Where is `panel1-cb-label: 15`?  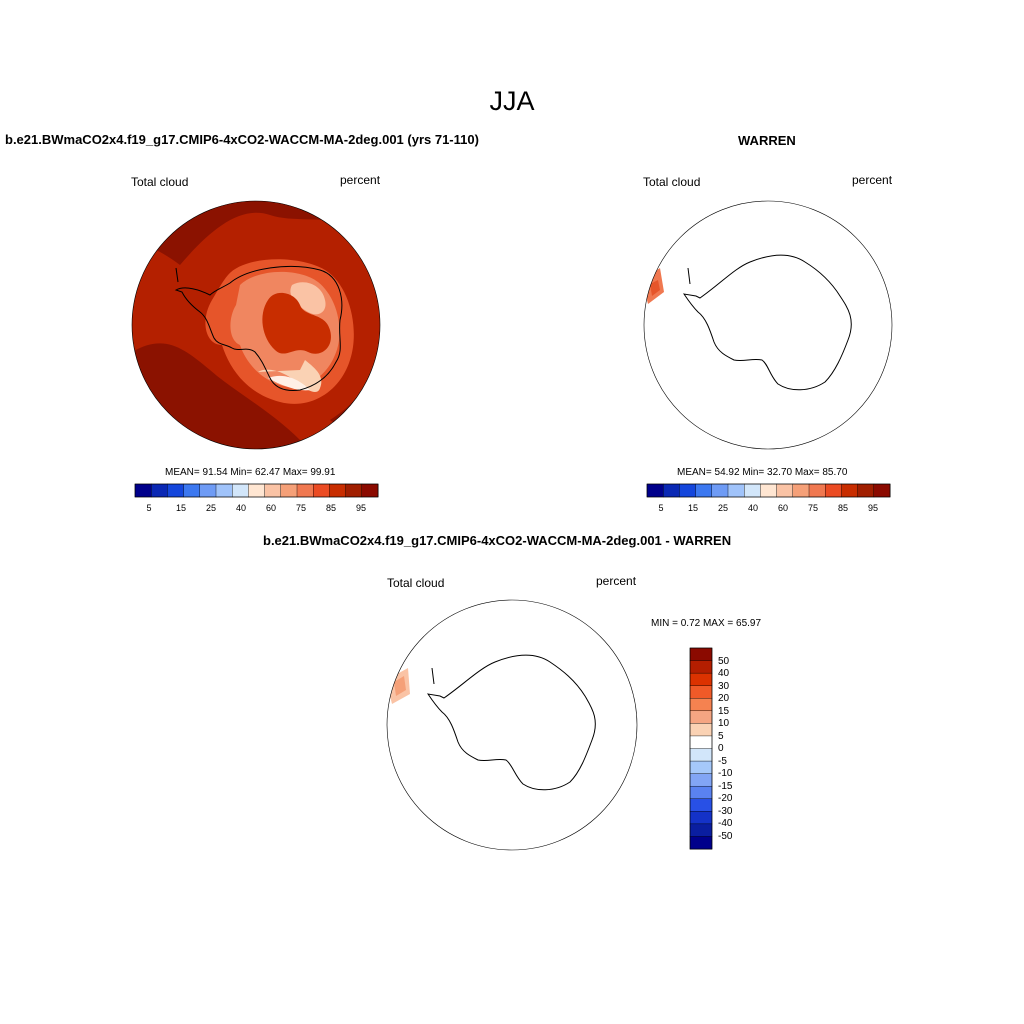
panel1-cb-label: 15 is located at coordinates (180, 508).